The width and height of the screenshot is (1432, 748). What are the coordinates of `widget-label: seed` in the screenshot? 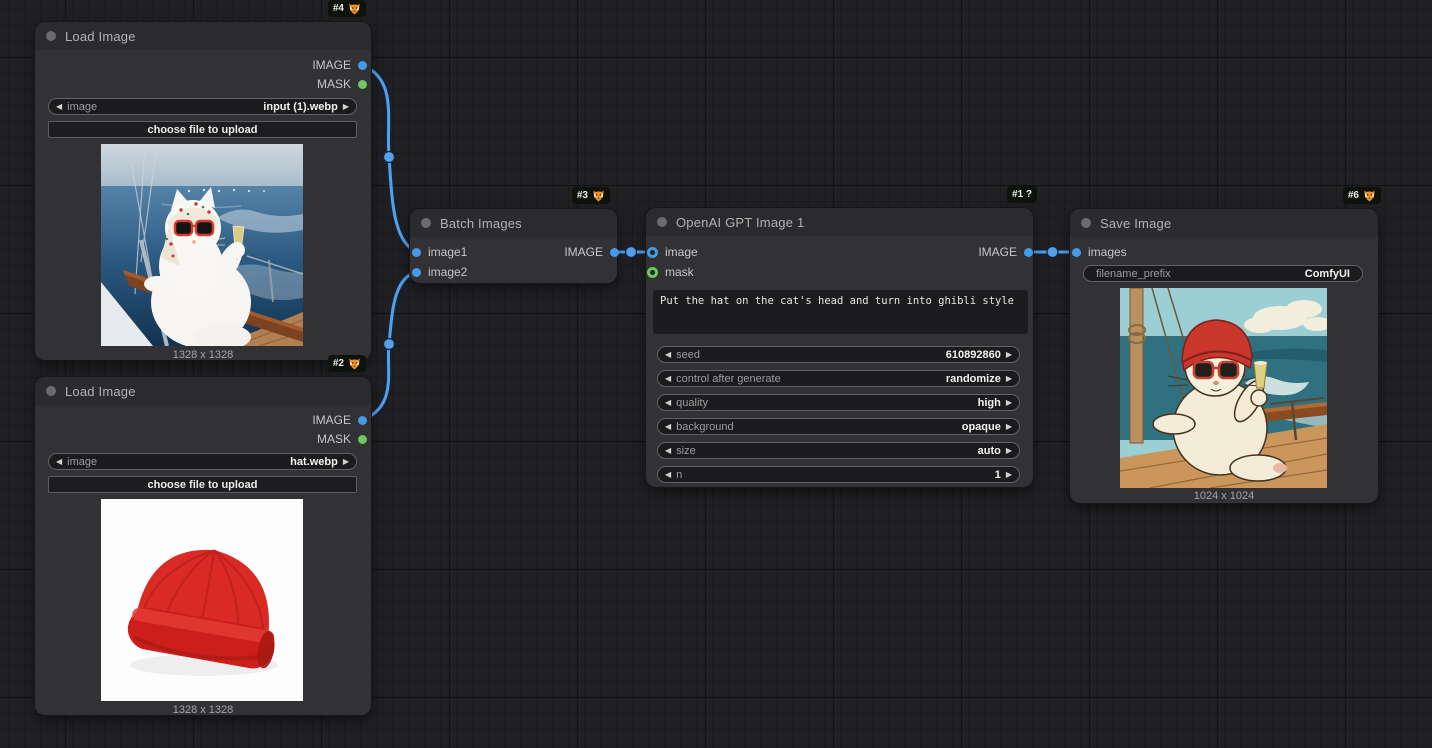 It's located at (688, 354).